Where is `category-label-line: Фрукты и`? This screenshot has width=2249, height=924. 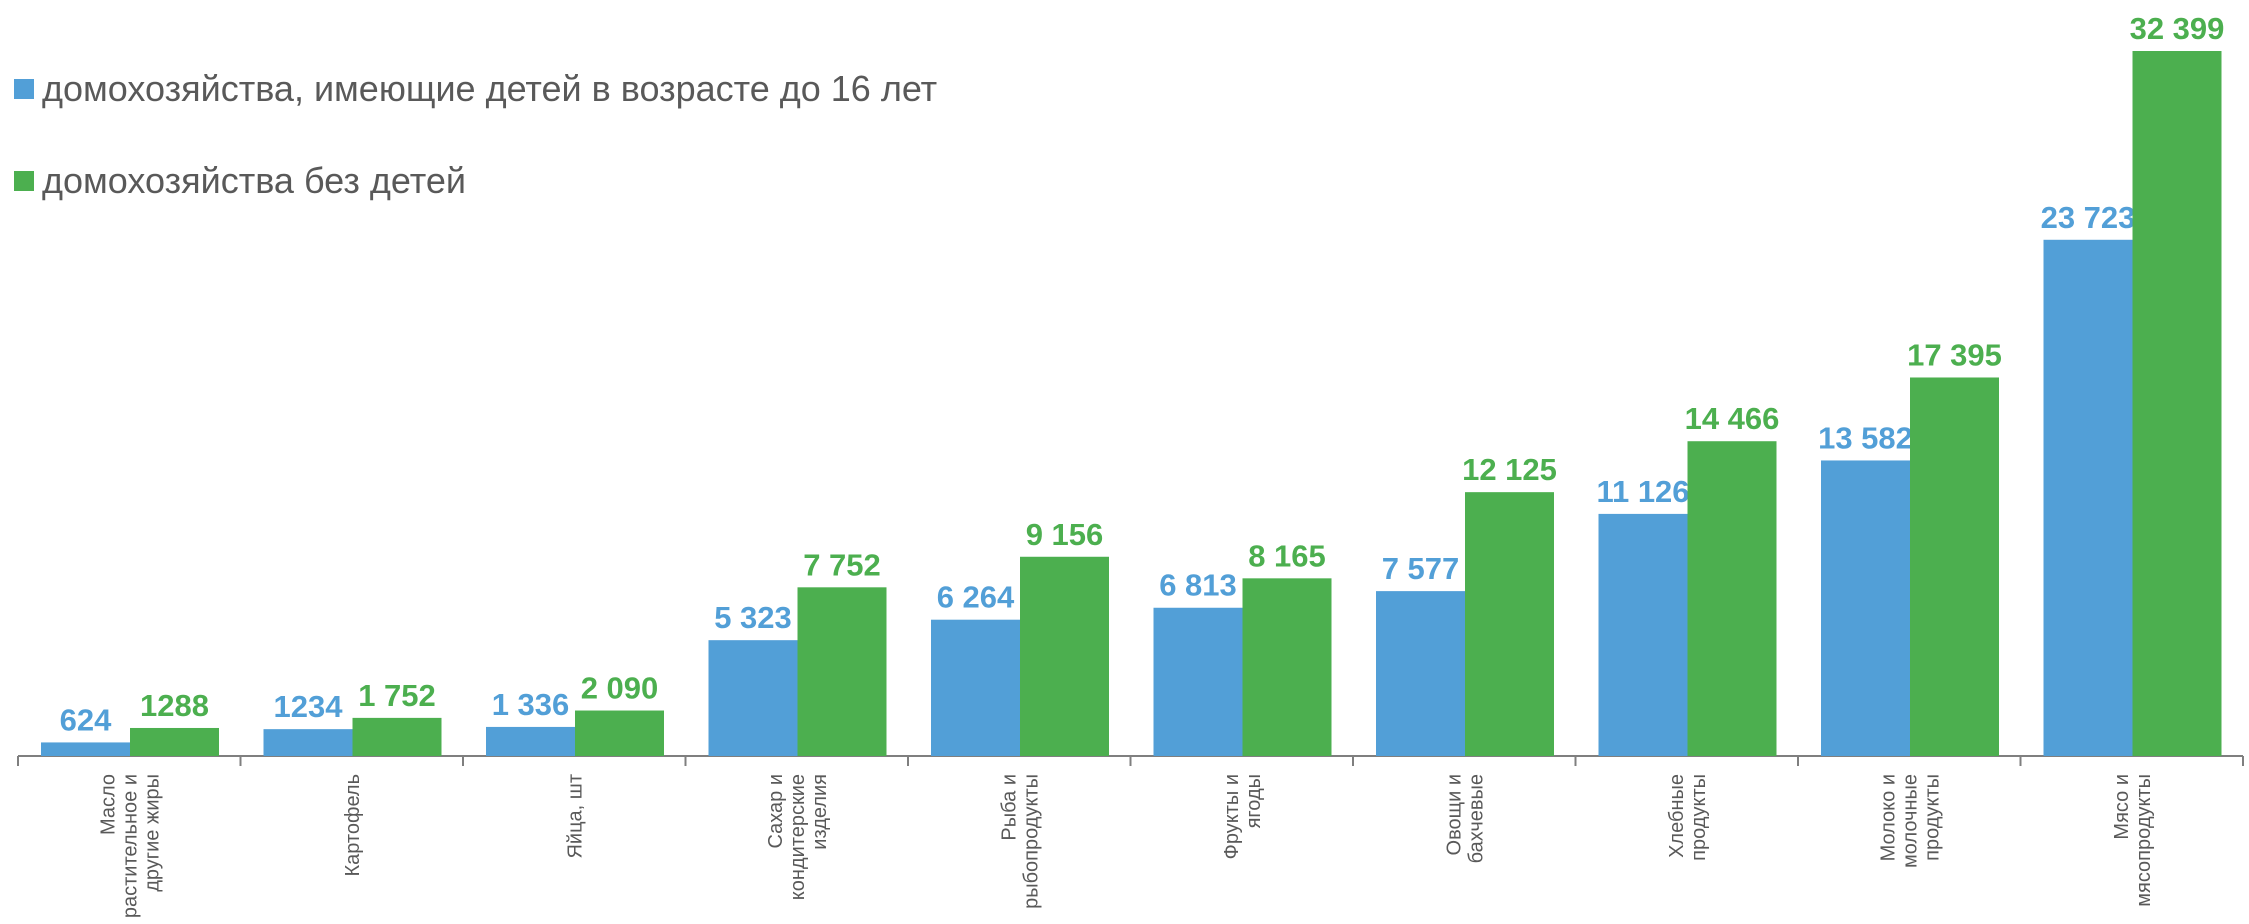 category-label-line: Фрукты и is located at coordinates (1232, 816).